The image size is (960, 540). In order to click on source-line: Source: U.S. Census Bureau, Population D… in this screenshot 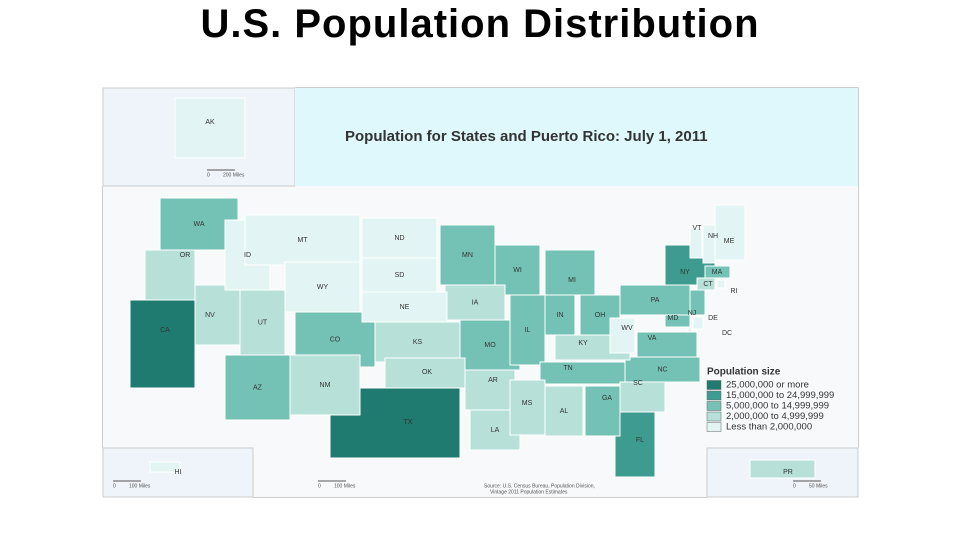, I will do `click(539, 486)`.